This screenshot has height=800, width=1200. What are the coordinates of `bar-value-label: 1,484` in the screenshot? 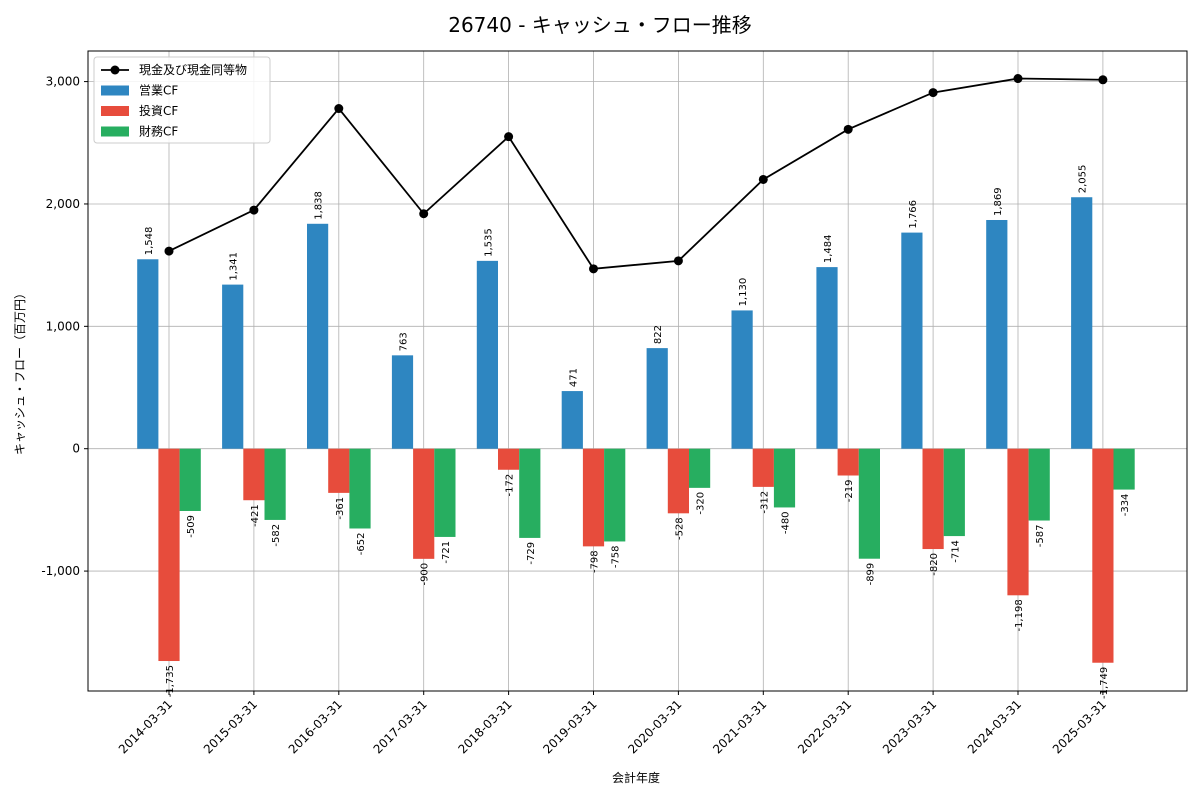 It's located at (828, 248).